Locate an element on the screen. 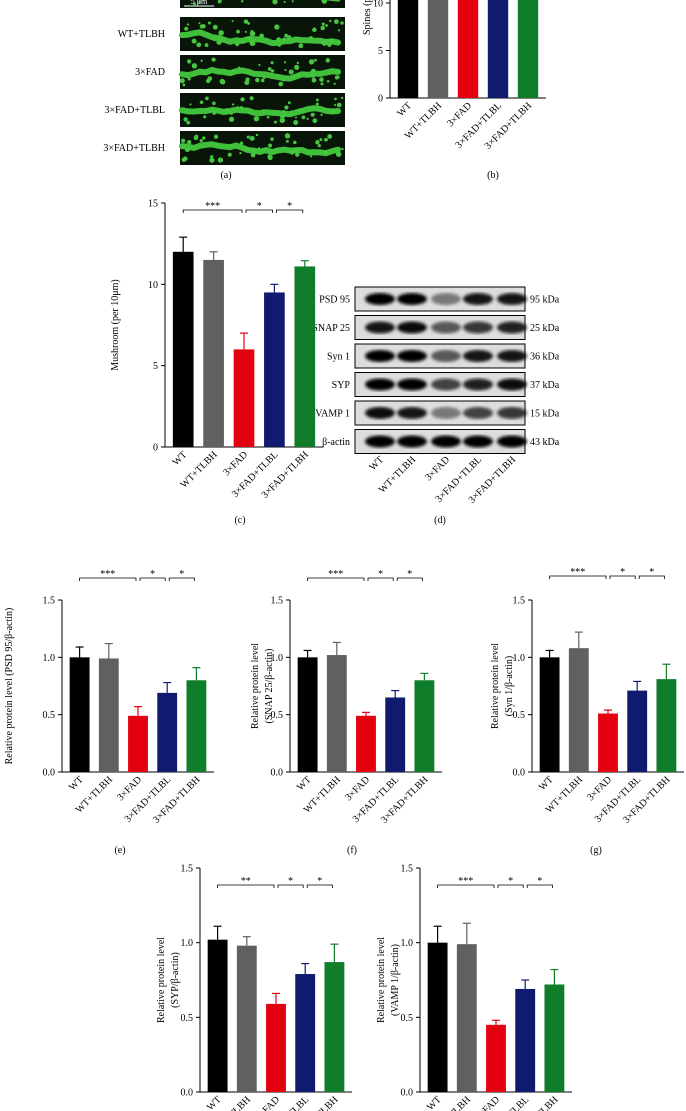  y-axis-label: Mushroom (per 10μm) is located at coordinates (115, 324).